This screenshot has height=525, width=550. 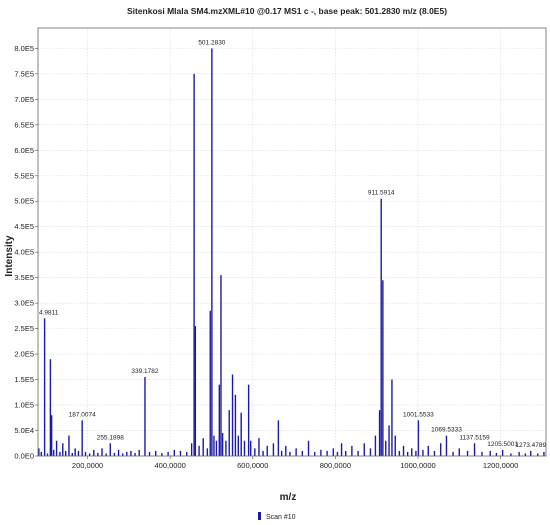 I want to click on y-tick-label: 1.0E5, so click(x=24, y=405).